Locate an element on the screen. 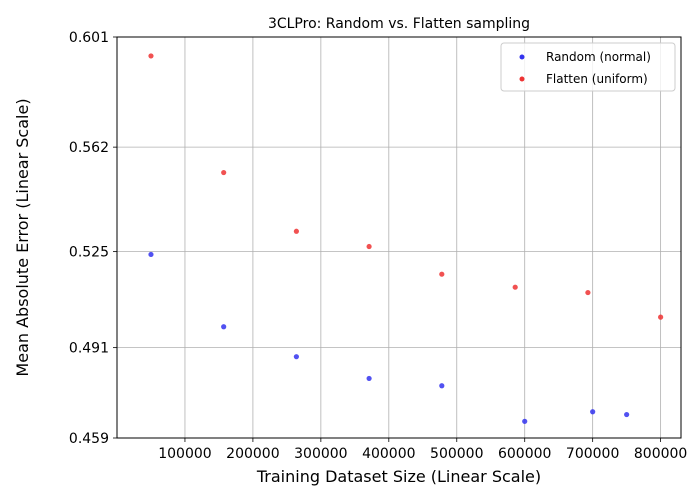  legend-box is located at coordinates (588, 67).